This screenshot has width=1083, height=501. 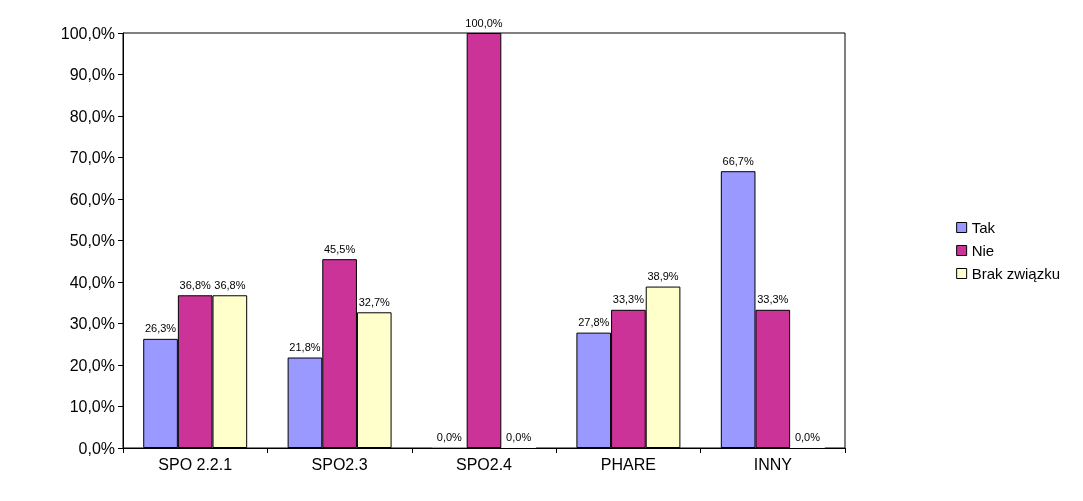 What do you see at coordinates (628, 464) in the screenshot?
I see `x-tick-label: PHARE` at bounding box center [628, 464].